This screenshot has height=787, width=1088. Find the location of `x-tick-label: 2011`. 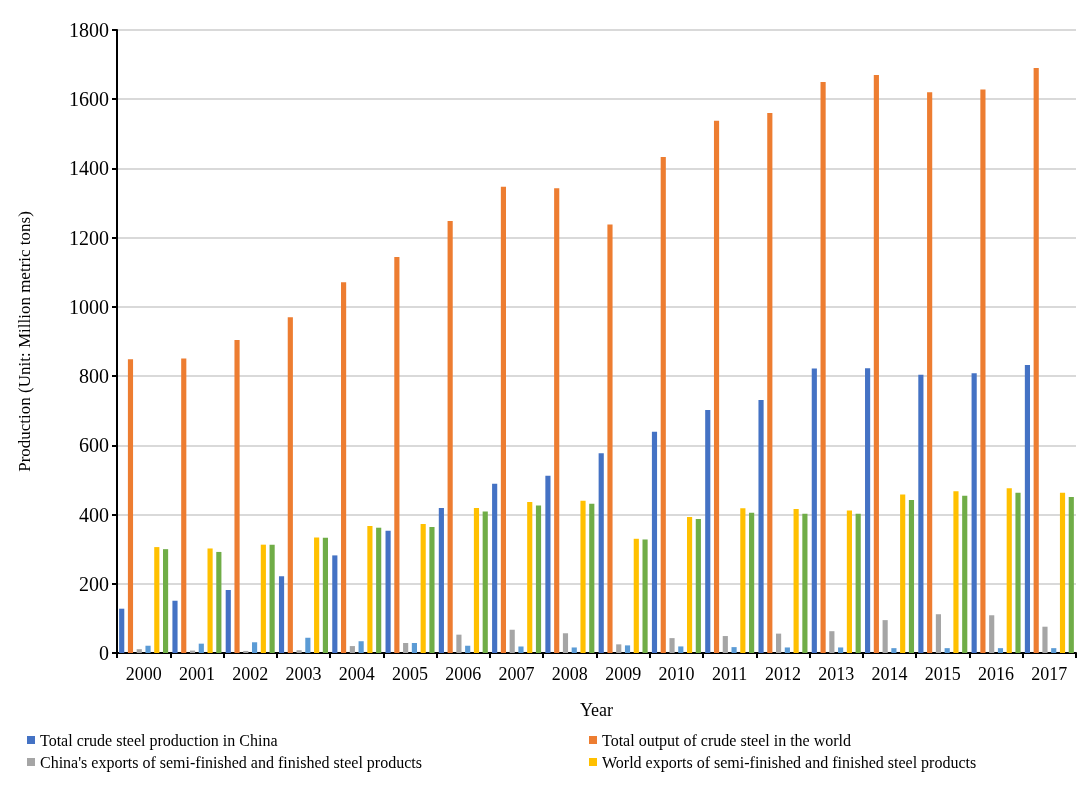

x-tick-label: 2011 is located at coordinates (730, 674).